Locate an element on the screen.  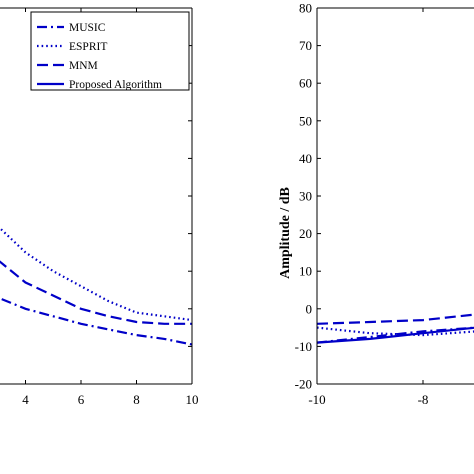
right-series-group is located at coordinates (395, 328).